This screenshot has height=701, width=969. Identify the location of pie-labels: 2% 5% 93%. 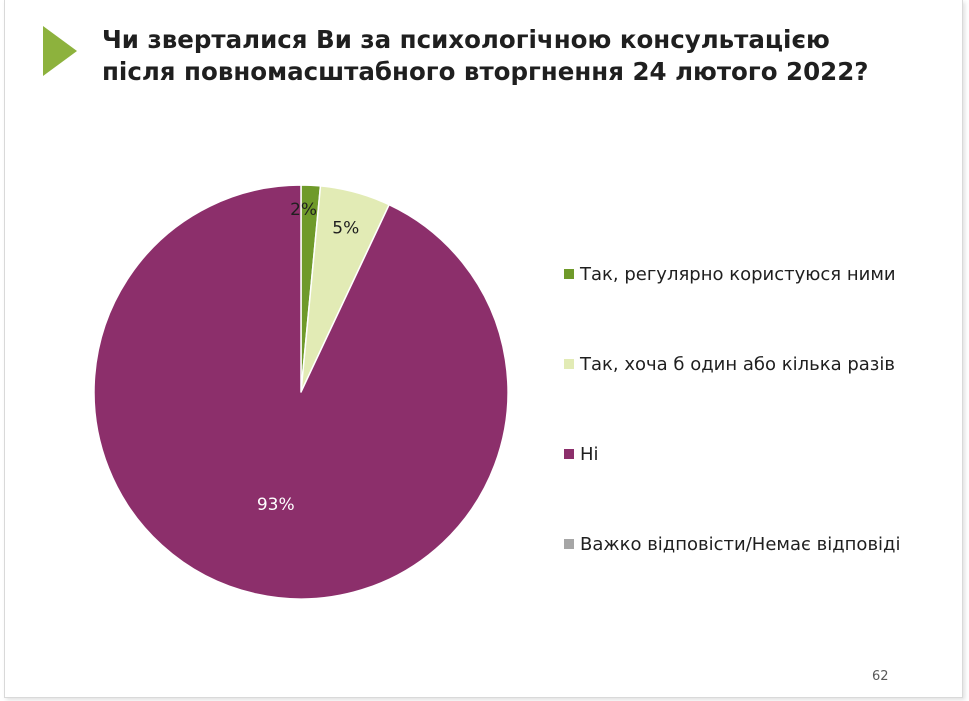
(308, 357).